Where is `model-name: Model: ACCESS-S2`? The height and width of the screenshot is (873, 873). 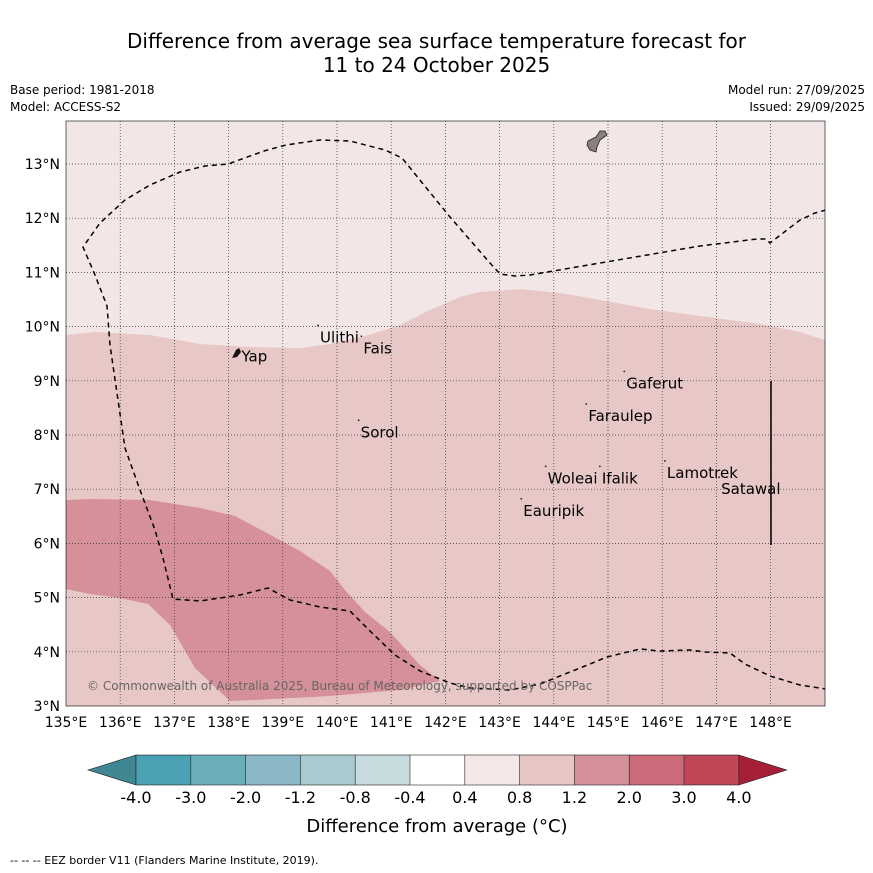 model-name: Model: ACCESS-S2 is located at coordinates (66, 107).